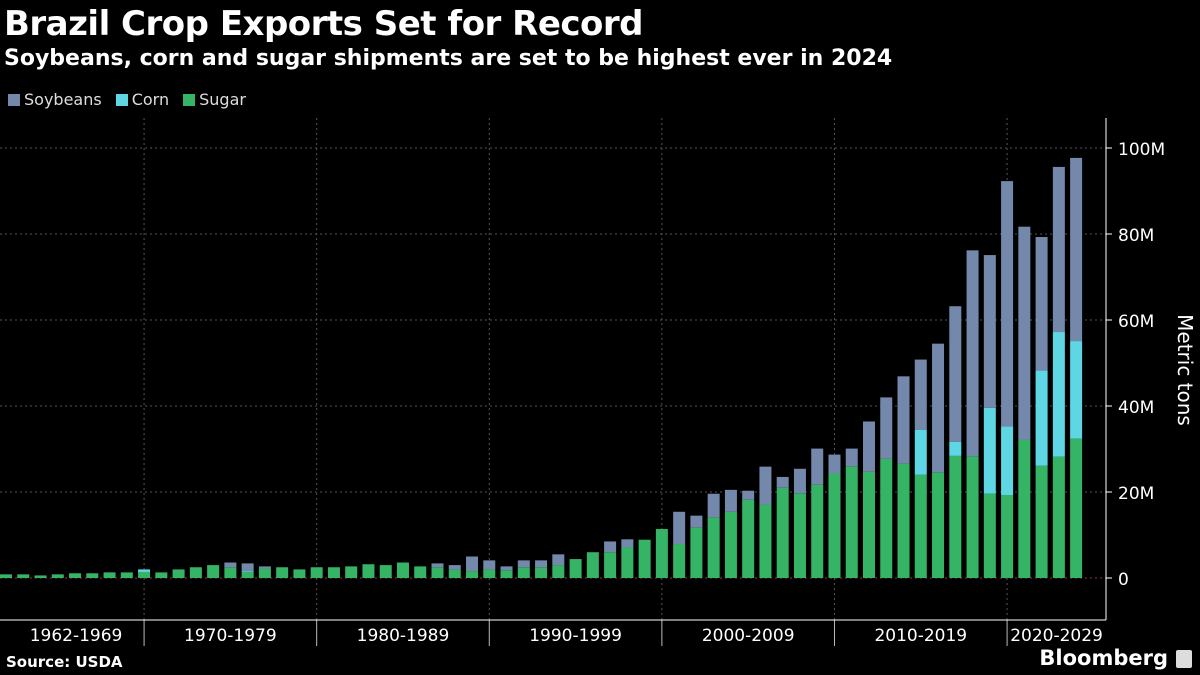 This screenshot has height=675, width=1200. What do you see at coordinates (834, 464) in the screenshot?
I see `bar-soybeans-2010` at bounding box center [834, 464].